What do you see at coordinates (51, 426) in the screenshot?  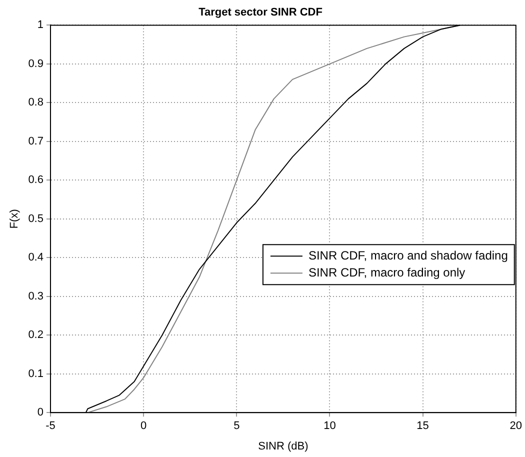 I see `x-tick-label: -5` at bounding box center [51, 426].